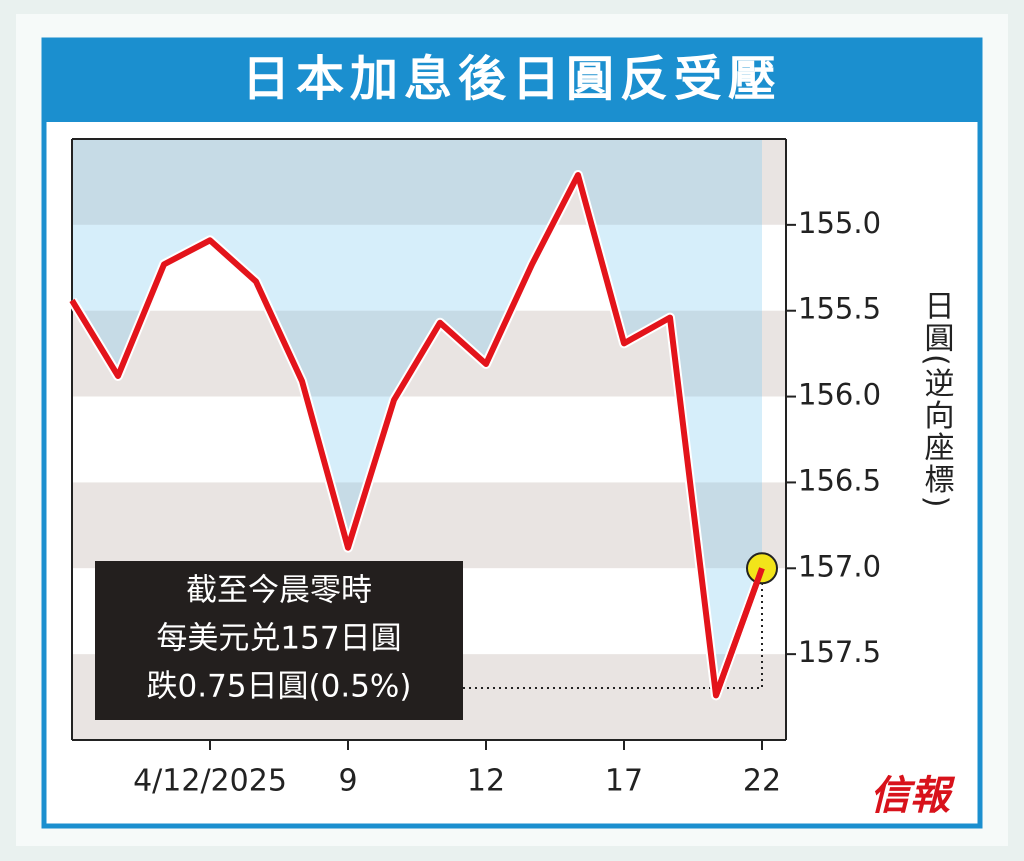 This screenshot has height=861, width=1024. Describe the element at coordinates (347, 781) in the screenshot. I see `x-tick-label: 9` at that location.